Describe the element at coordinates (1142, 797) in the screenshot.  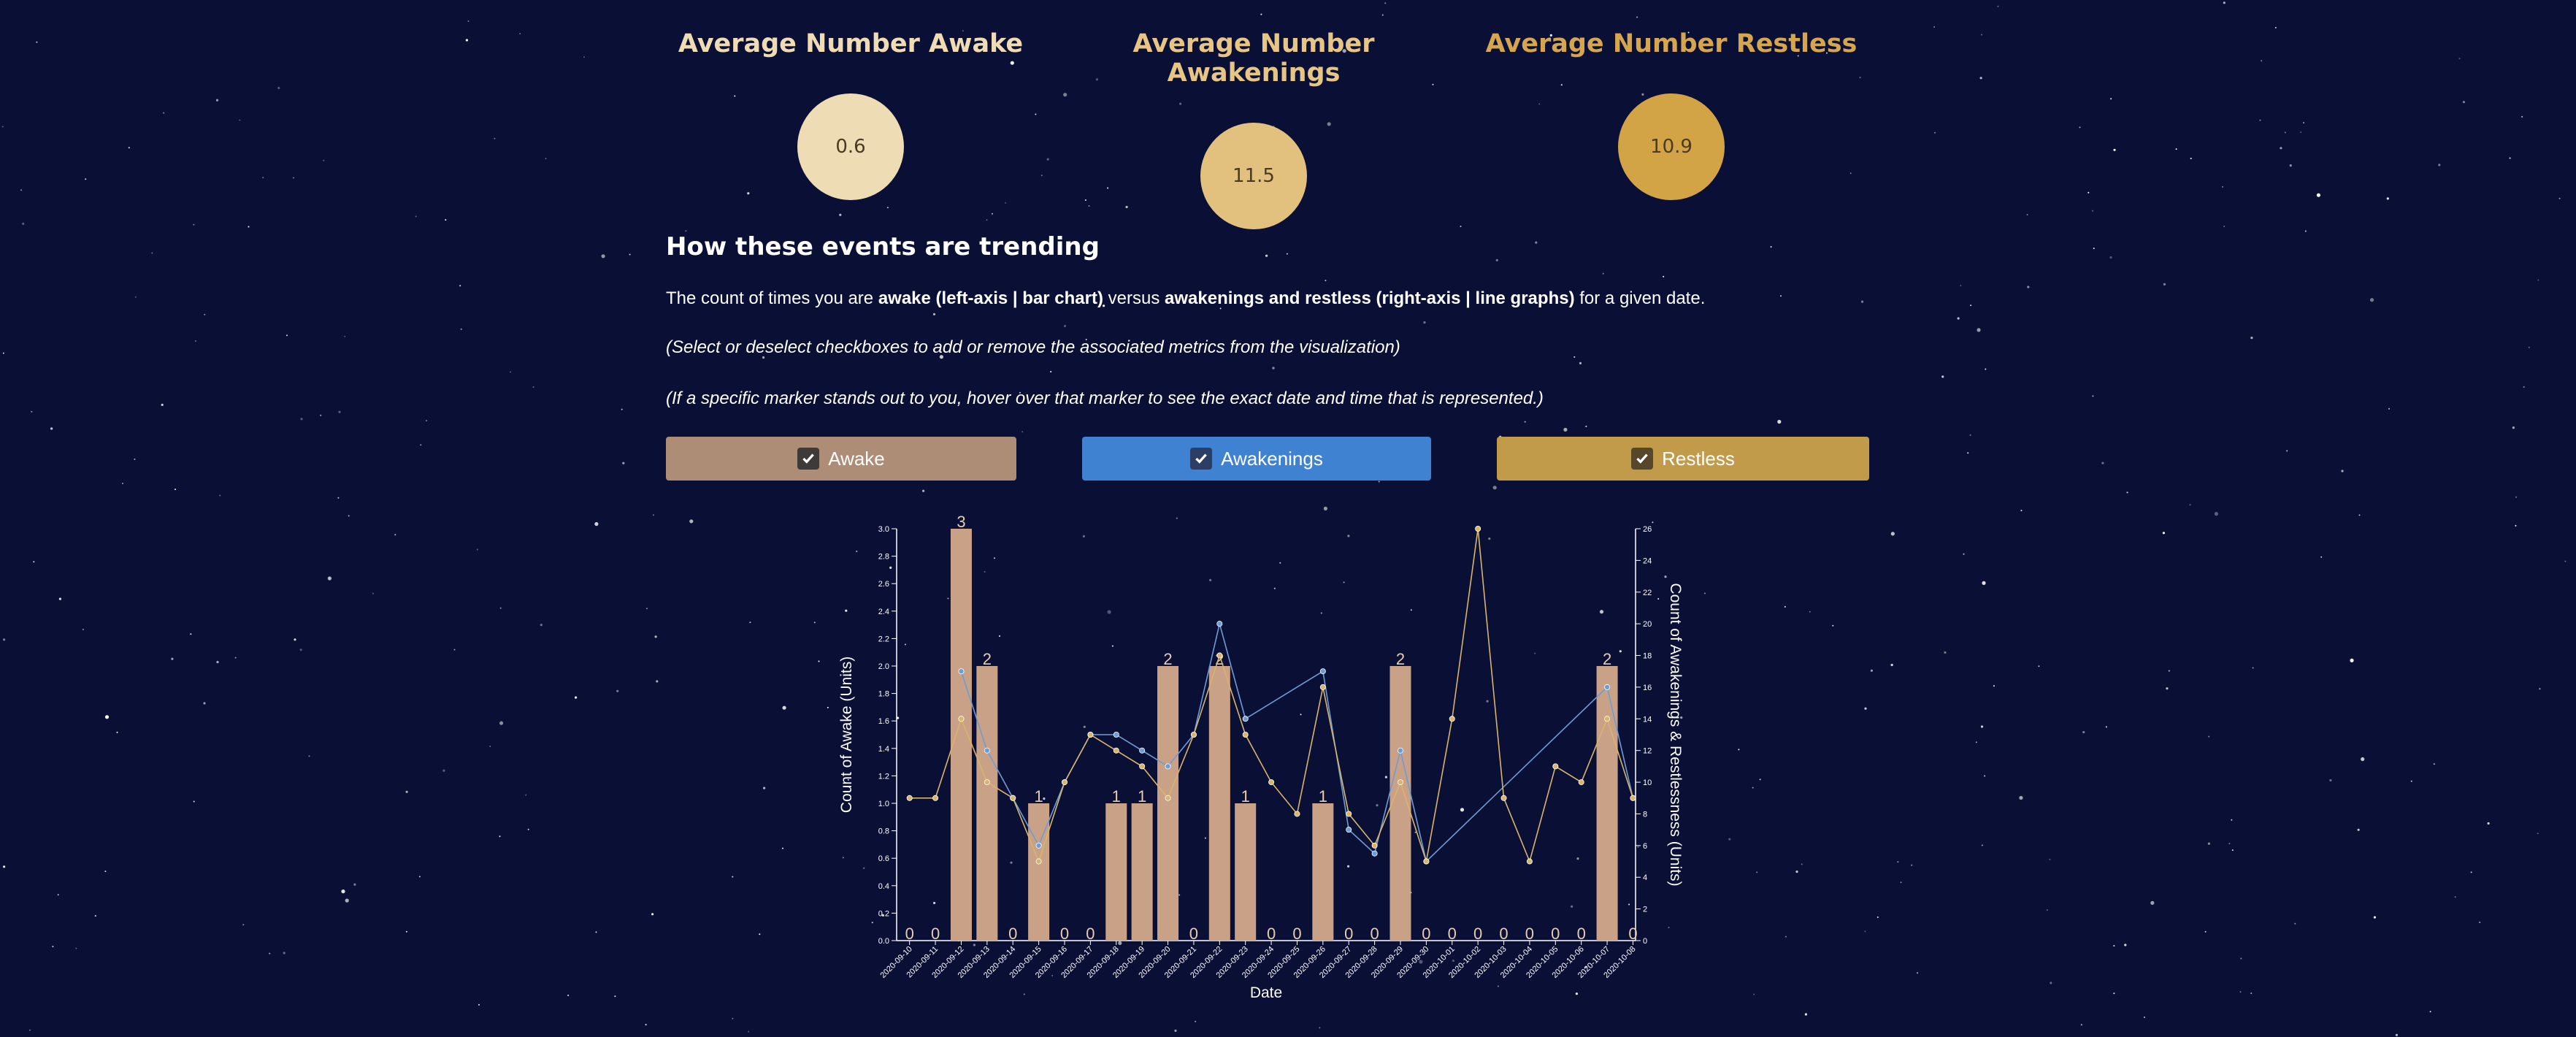
I see `awake-bar-label: 1` at that location.